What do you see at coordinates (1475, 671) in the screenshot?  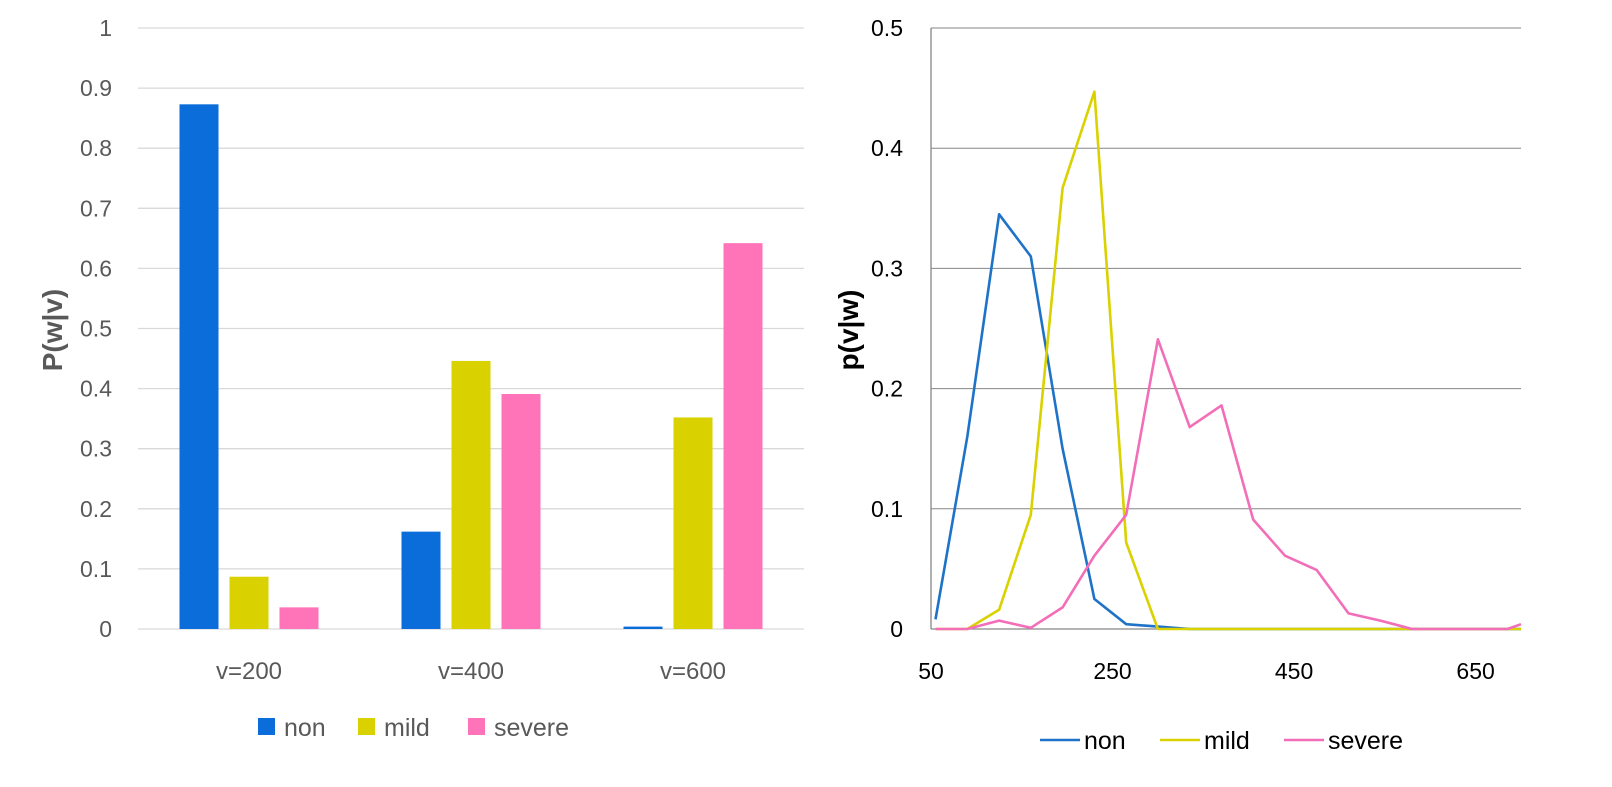 I see `right-x-tick-label: 650` at bounding box center [1475, 671].